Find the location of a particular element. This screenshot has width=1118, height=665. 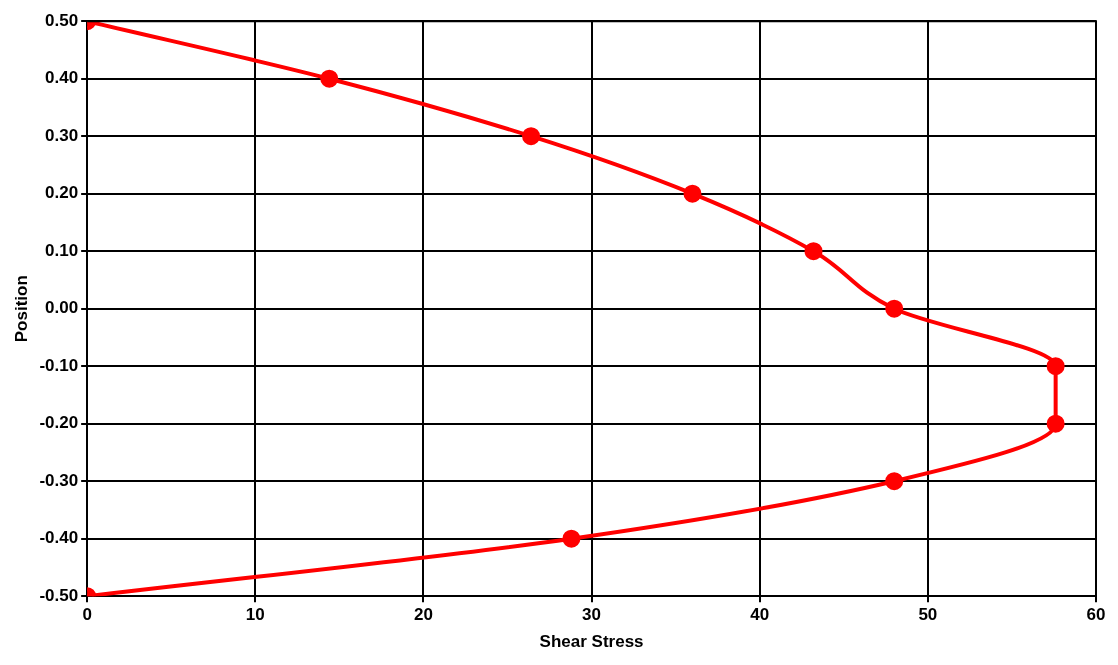

y-tick-label: -0.30 is located at coordinates (59, 480).